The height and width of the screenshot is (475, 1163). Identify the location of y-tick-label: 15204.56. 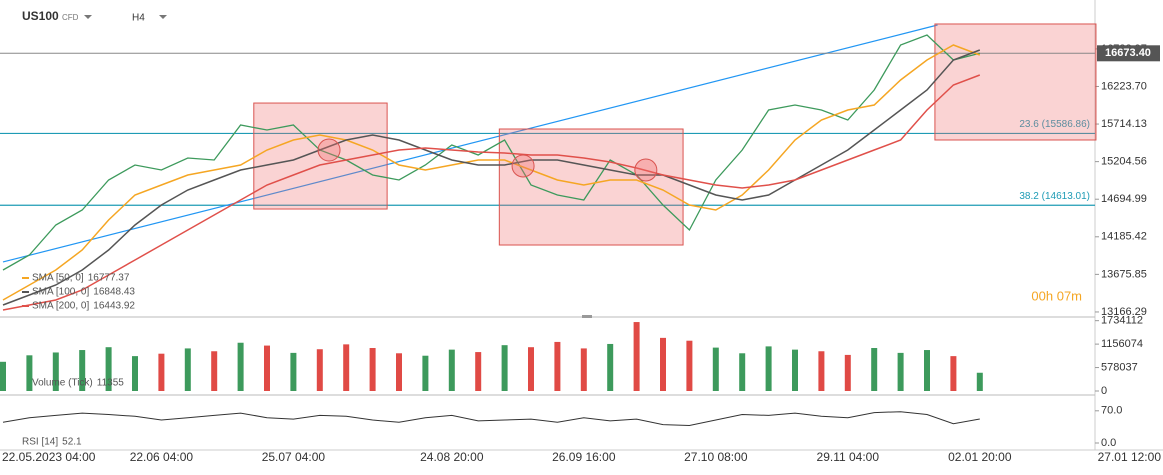
(1124, 162).